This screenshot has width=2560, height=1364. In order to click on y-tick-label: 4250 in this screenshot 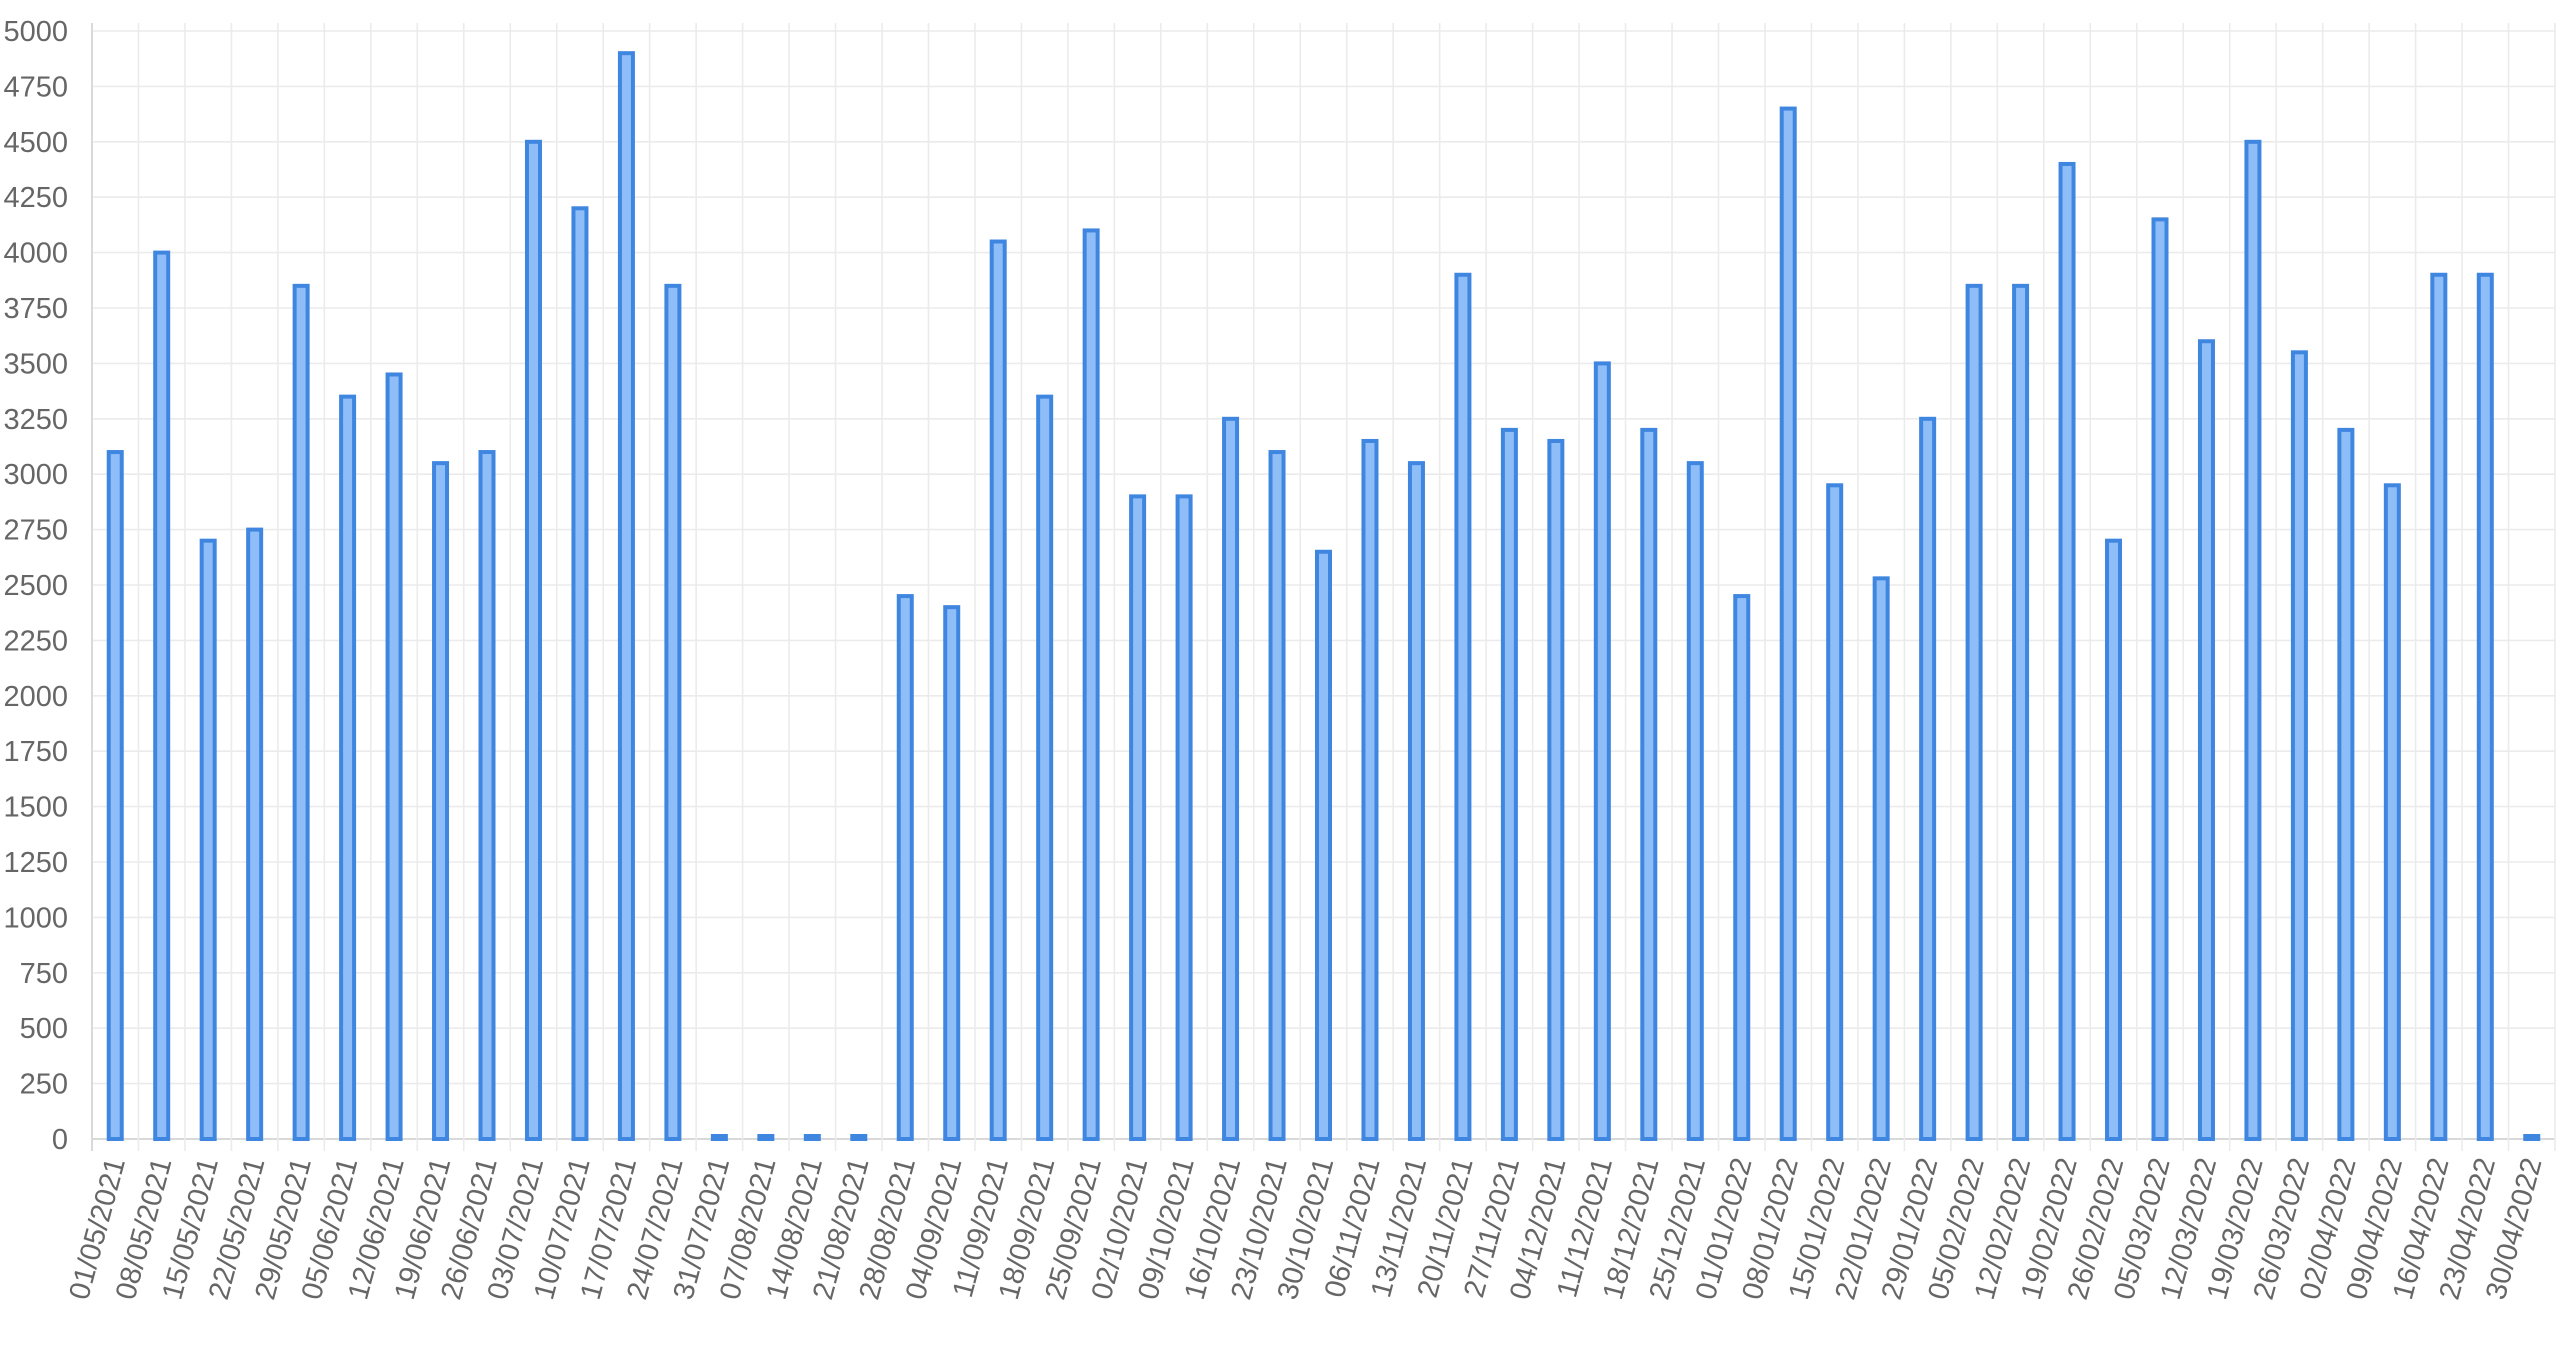, I will do `click(35, 198)`.